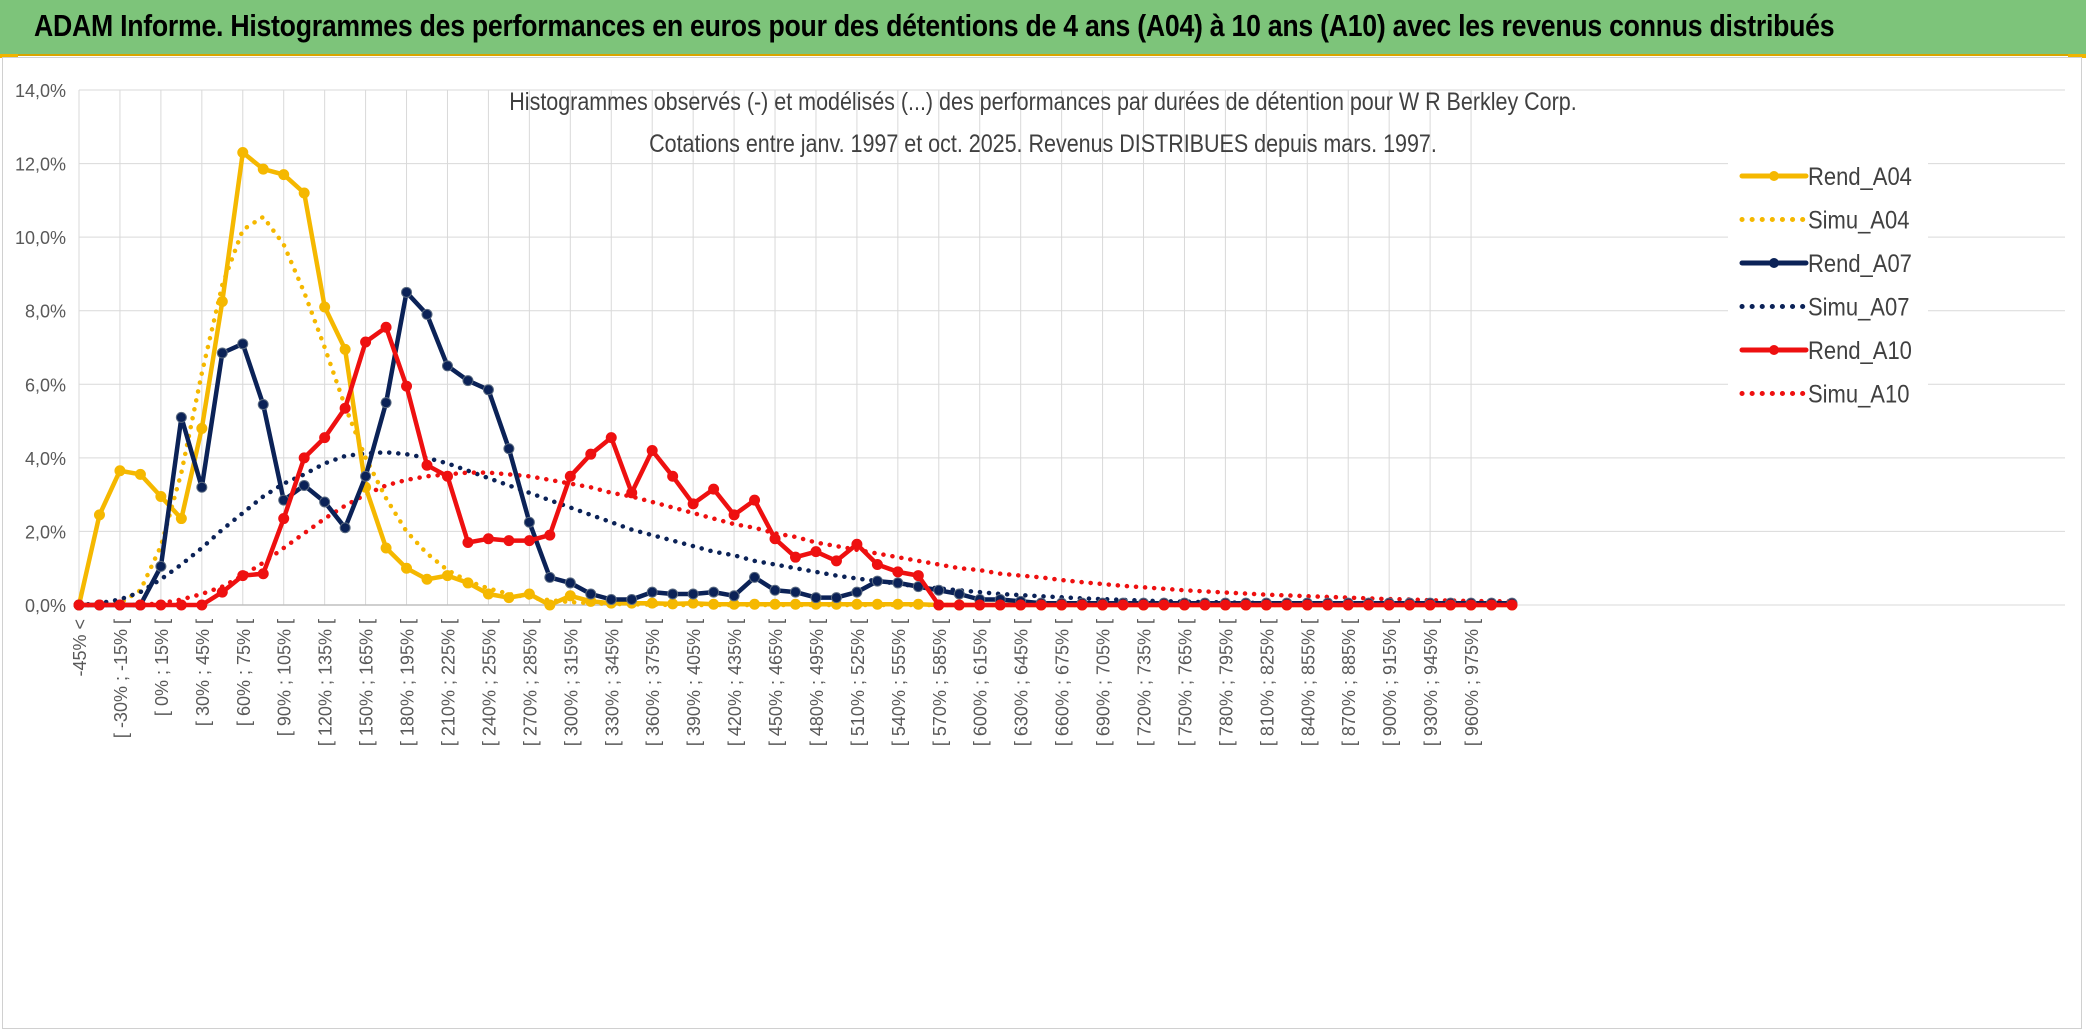 Image resolution: width=2086 pixels, height=1033 pixels. Describe the element at coordinates (530, 682) in the screenshot. I see `x-tick-label: [ 270% ; 285% [` at that location.